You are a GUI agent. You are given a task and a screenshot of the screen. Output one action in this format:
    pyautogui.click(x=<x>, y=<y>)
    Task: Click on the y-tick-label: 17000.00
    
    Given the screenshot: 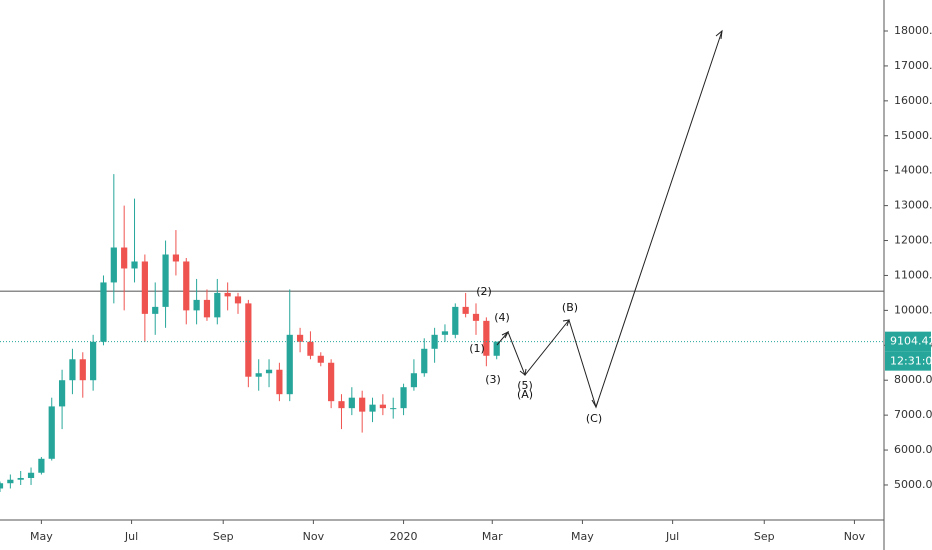 What is the action you would take?
    pyautogui.click(x=913, y=65)
    